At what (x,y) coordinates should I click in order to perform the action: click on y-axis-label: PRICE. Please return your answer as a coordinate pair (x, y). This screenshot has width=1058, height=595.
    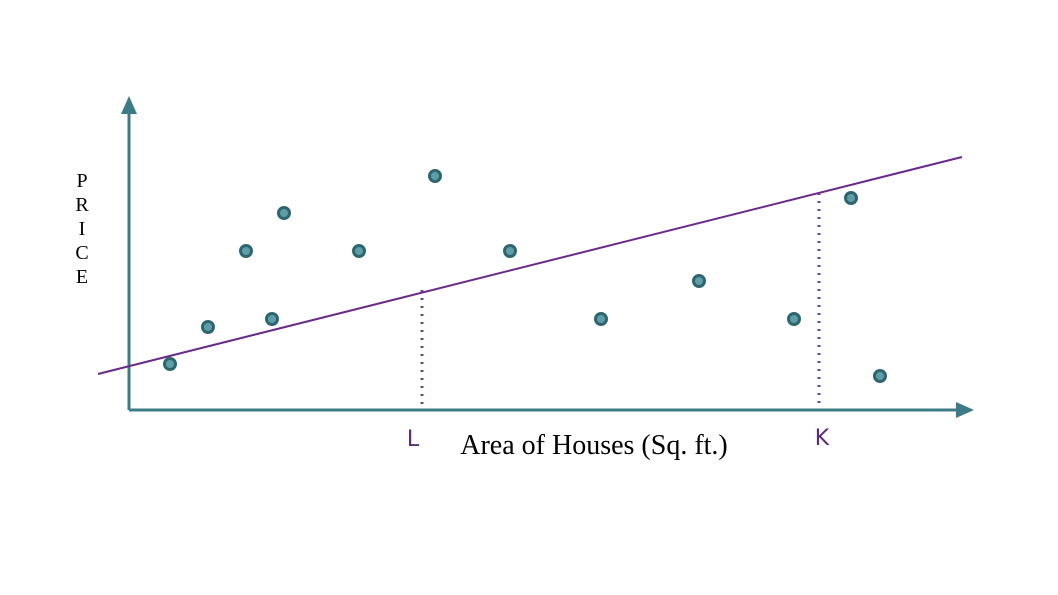
    Looking at the image, I should click on (82, 230).